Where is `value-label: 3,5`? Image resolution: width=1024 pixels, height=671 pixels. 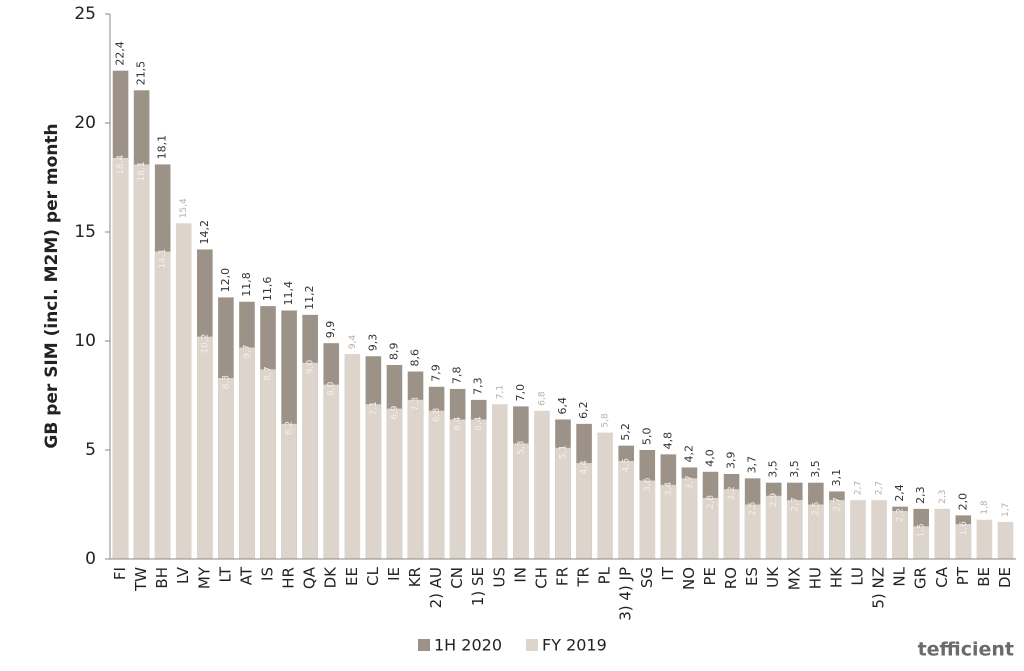
value-label: 3,5 is located at coordinates (815, 469).